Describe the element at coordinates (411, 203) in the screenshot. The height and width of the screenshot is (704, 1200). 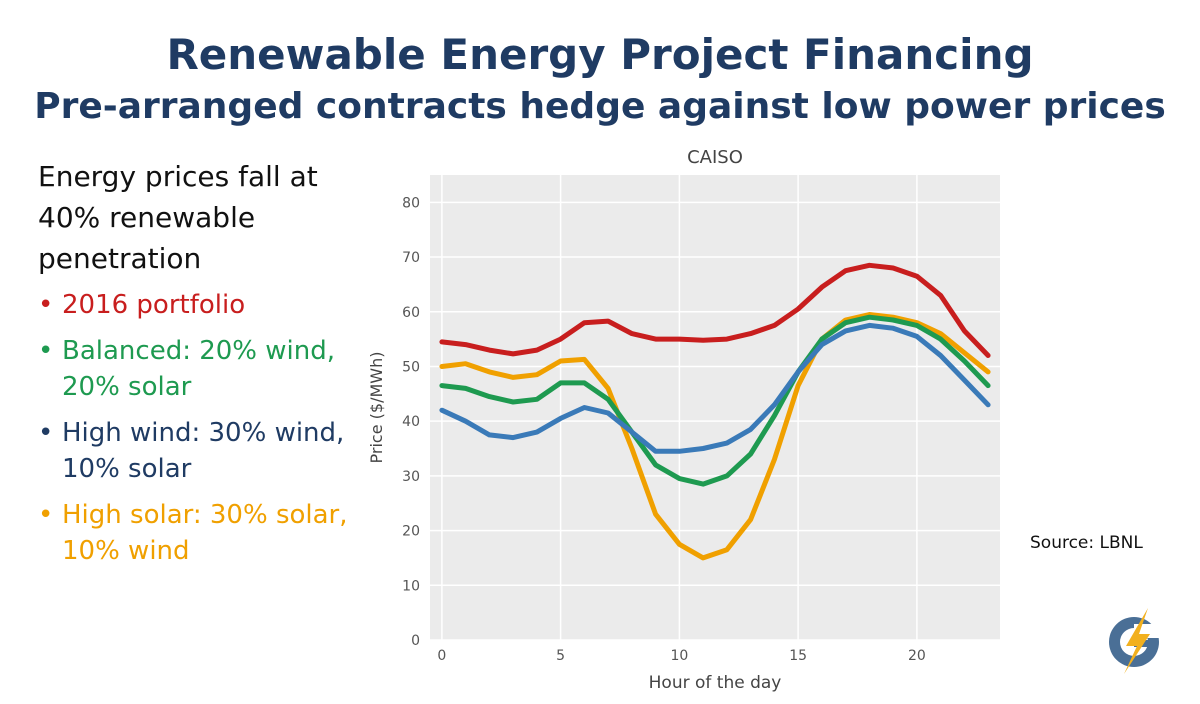
I see `y-tick-label: 80` at that location.